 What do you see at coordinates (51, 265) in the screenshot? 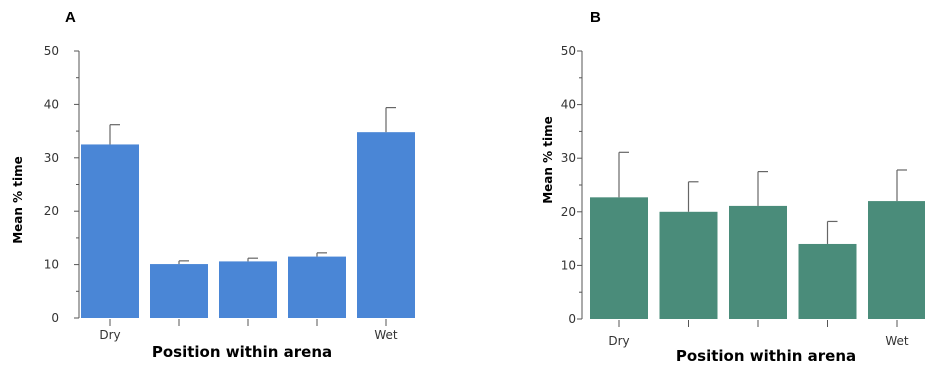
I see `panel-a-y-tick-label: 10` at bounding box center [51, 265].